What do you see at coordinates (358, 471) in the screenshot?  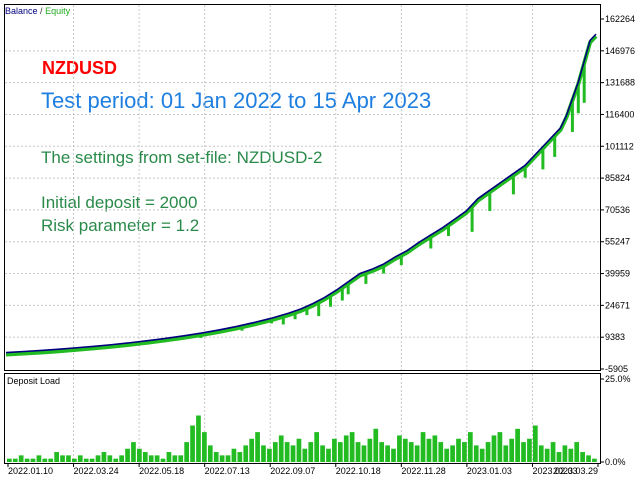 I see `x-tick-label: 2022.10.18` at bounding box center [358, 471].